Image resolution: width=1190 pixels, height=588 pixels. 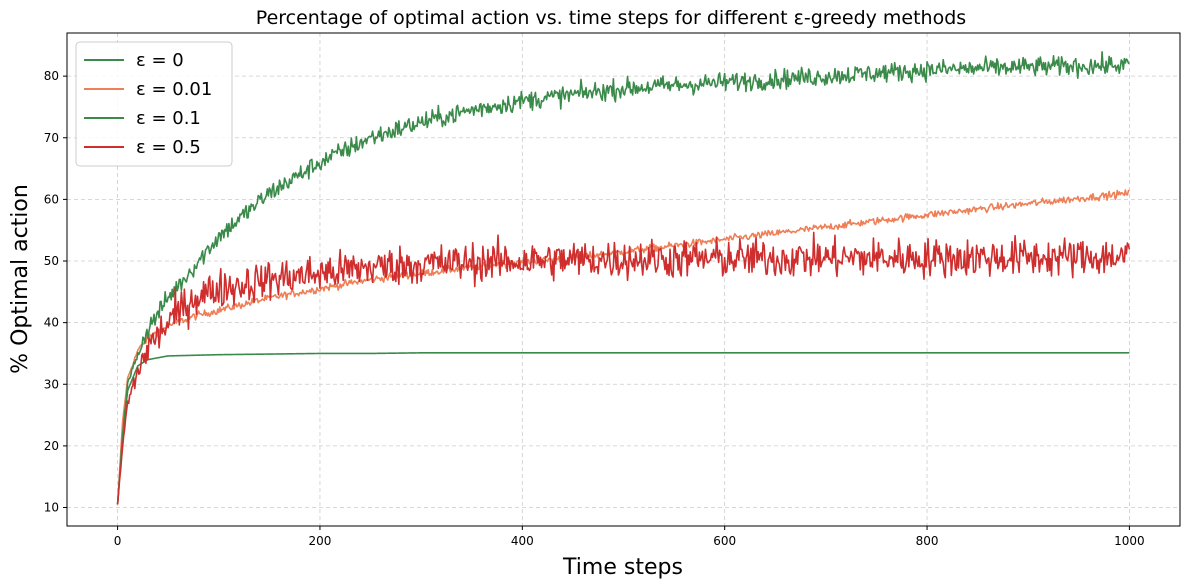 I want to click on y-tick-label: 20, so click(x=51, y=446).